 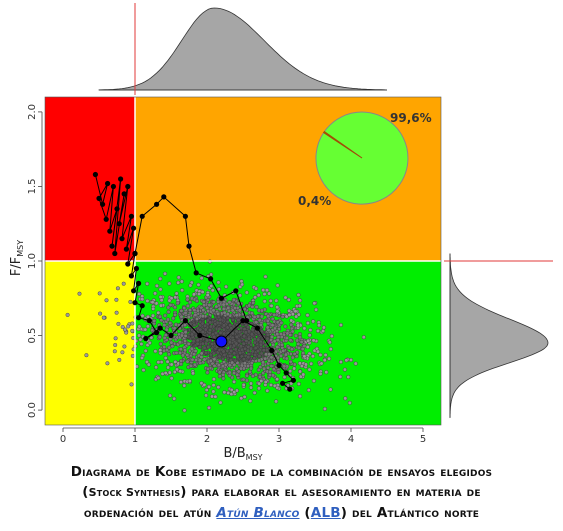 What do you see at coordinates (258, 513) in the screenshot?
I see `species-link: Atún Blanco` at bounding box center [258, 513].